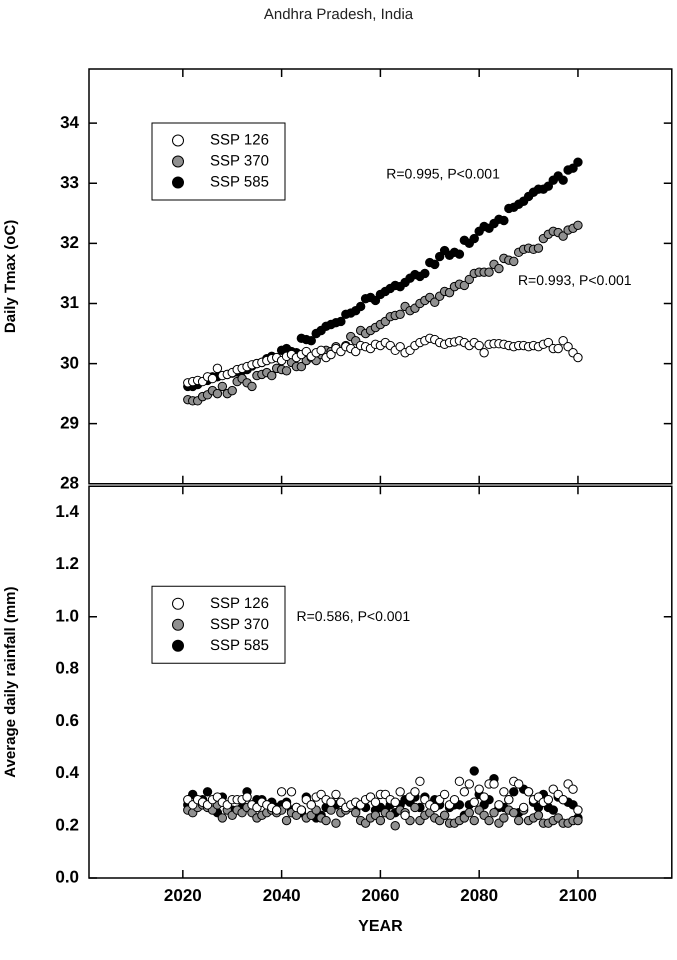 The width and height of the screenshot is (677, 960). I want to click on x-tick-label: 2020, so click(183, 895).